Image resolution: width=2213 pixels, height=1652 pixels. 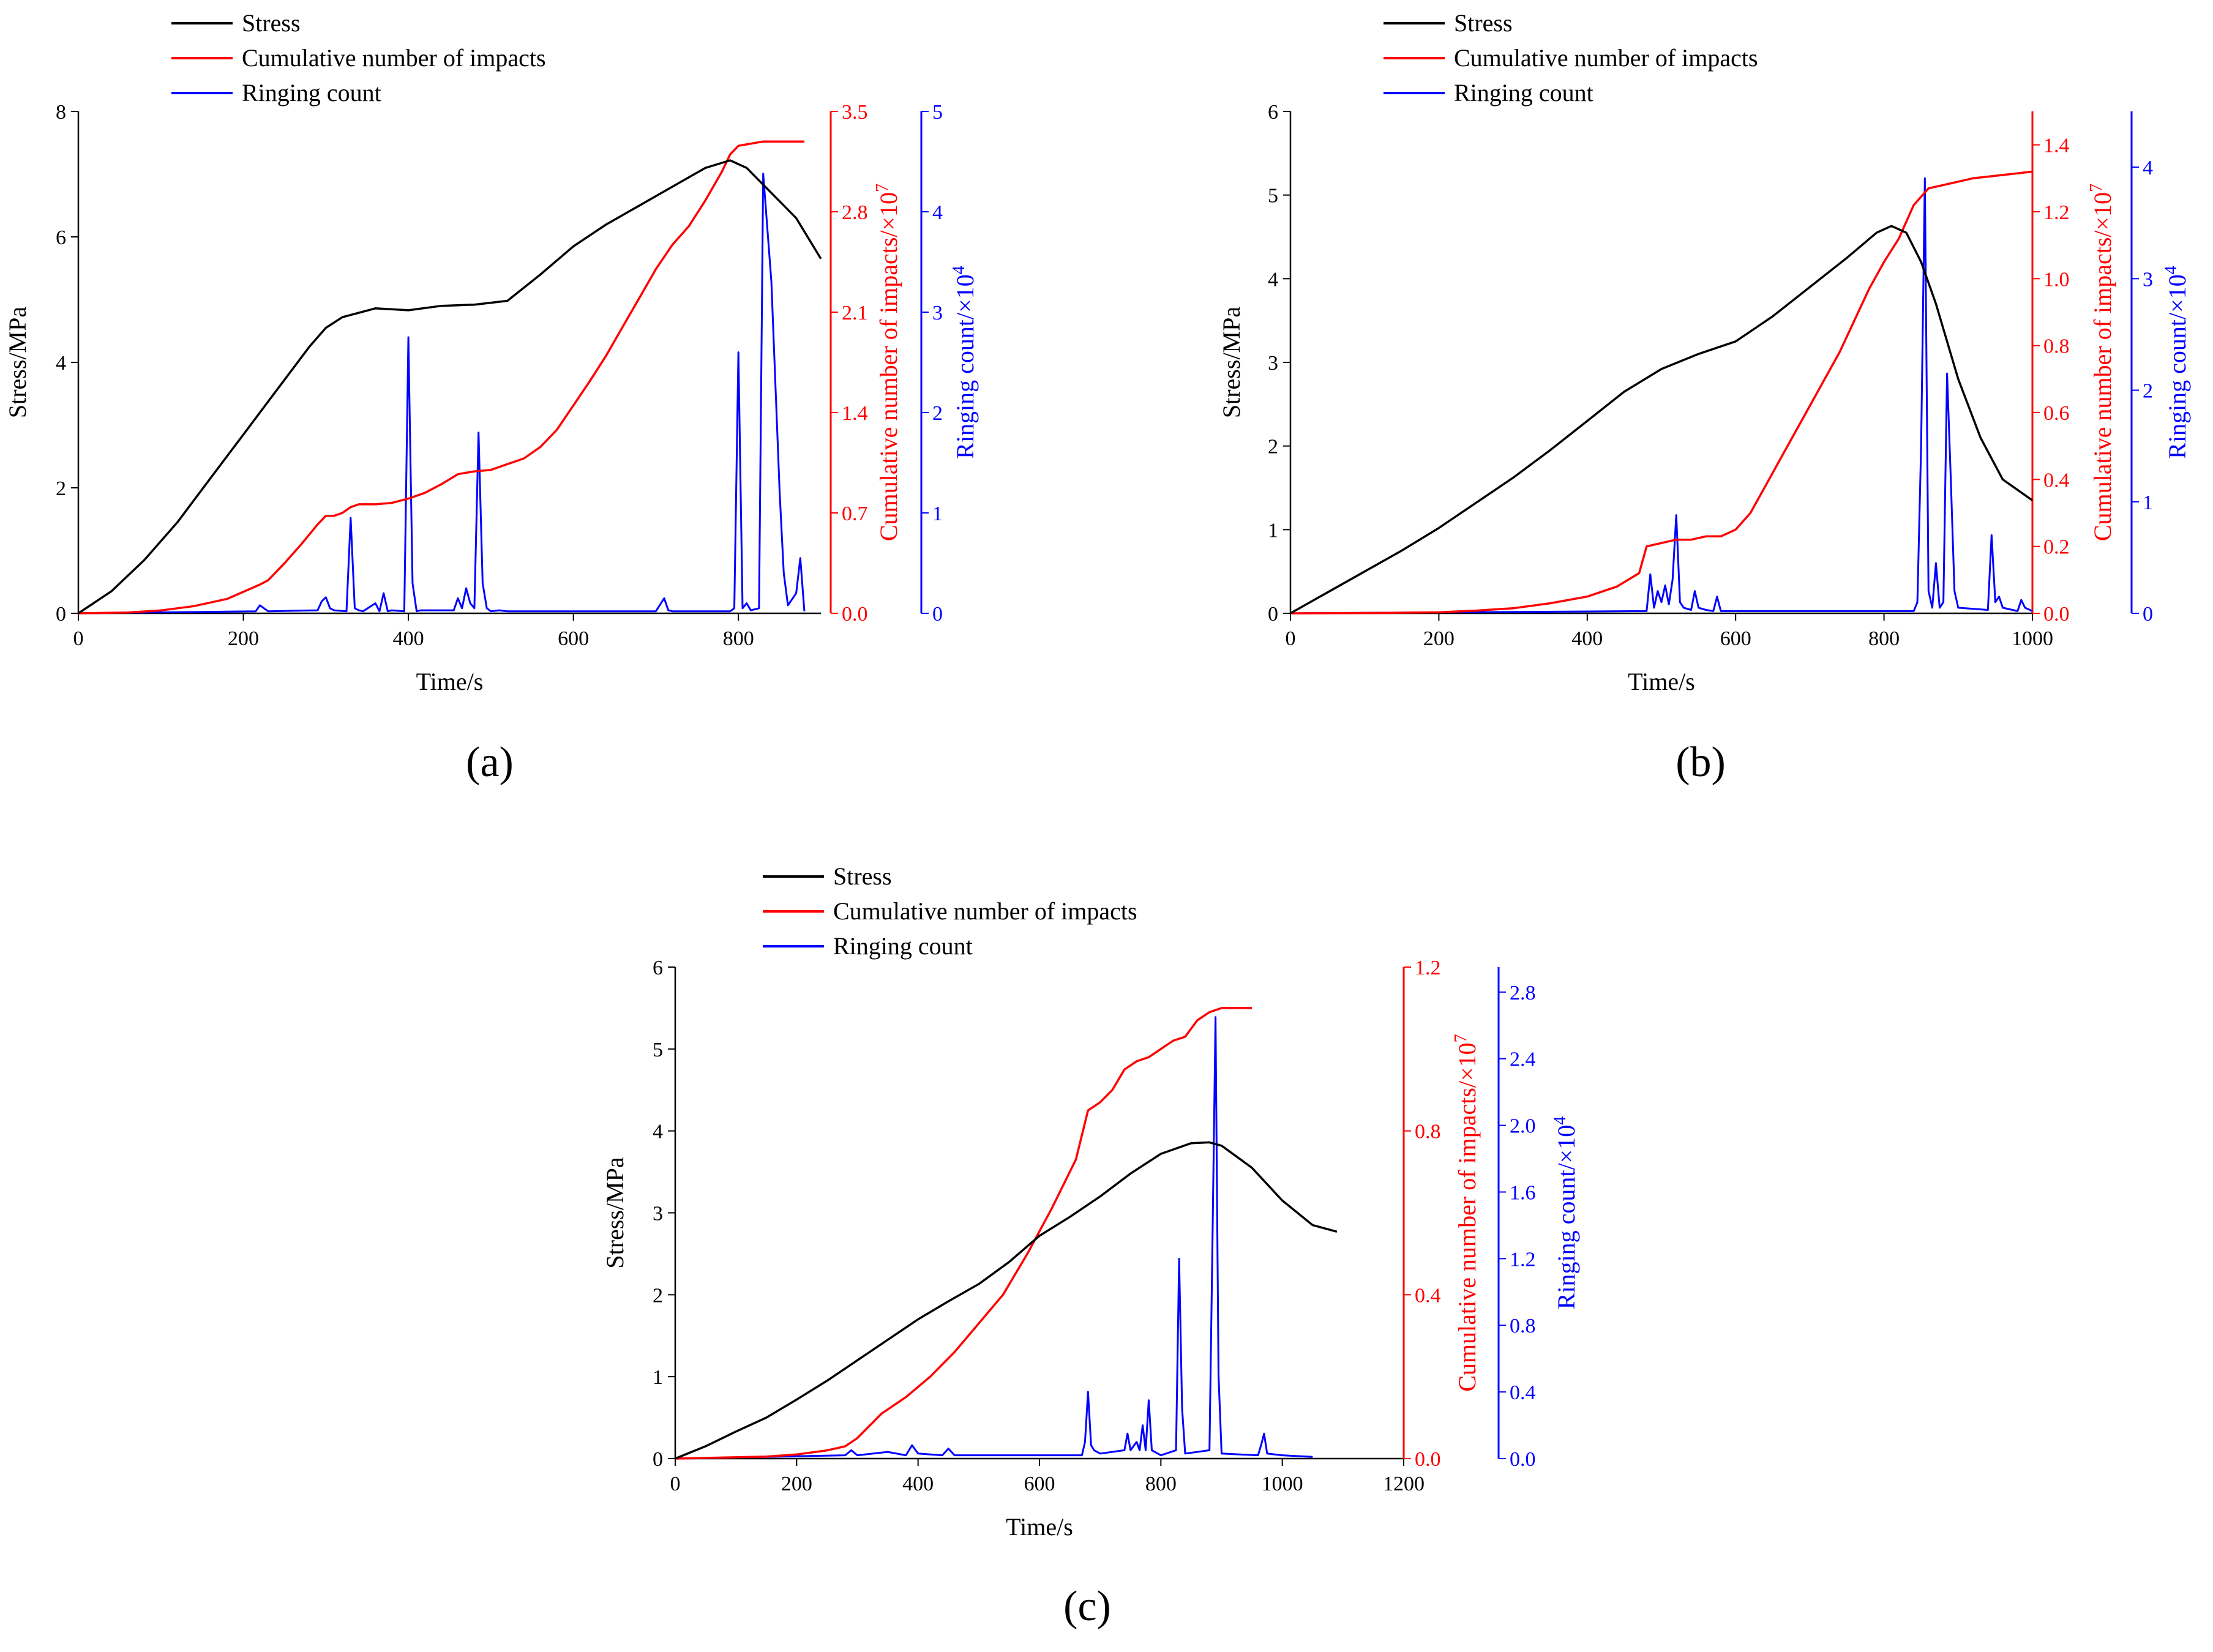 What do you see at coordinates (855, 212) in the screenshot?
I see `y-right1-tick-label: 2.8` at bounding box center [855, 212].